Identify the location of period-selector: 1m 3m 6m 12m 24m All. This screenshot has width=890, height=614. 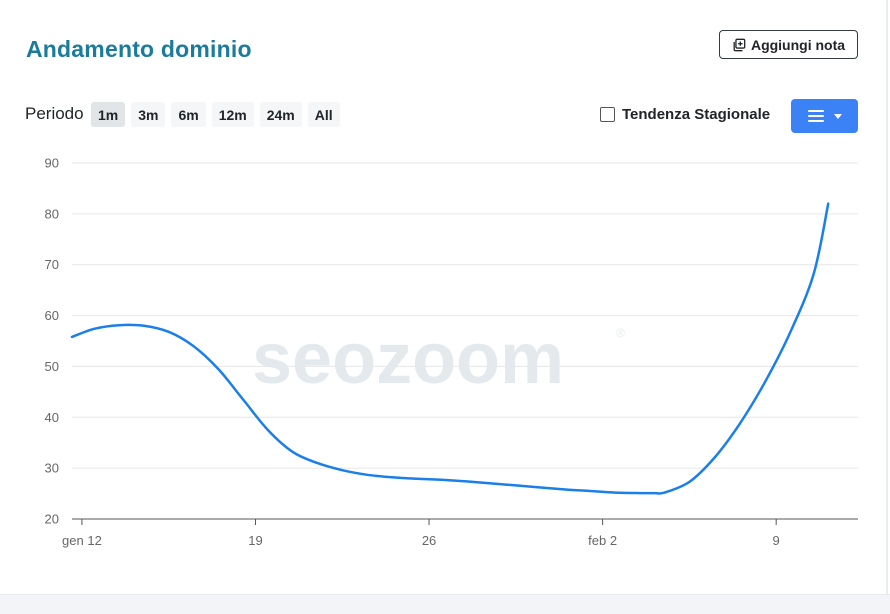
(215, 114).